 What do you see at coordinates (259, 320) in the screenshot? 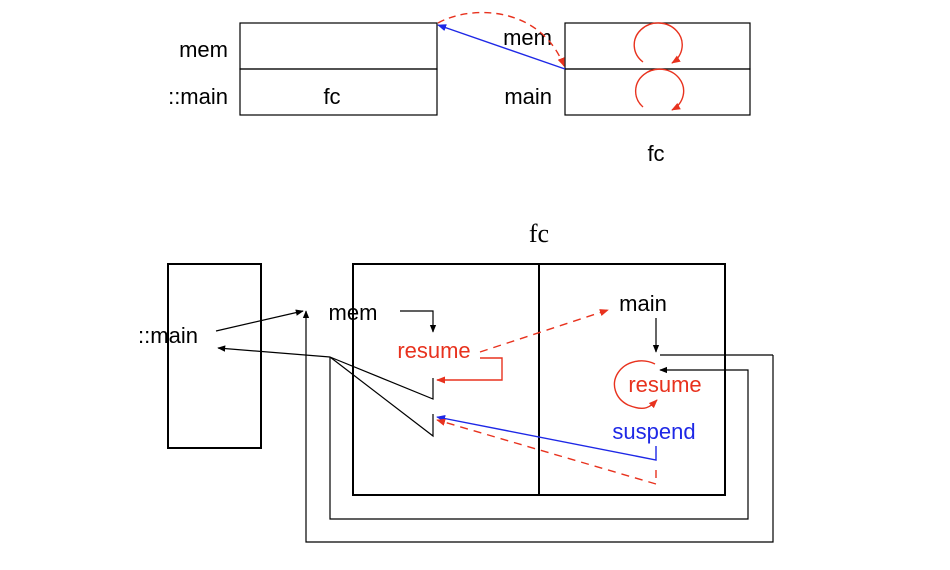
I see `main-to-mem-arrow` at bounding box center [259, 320].